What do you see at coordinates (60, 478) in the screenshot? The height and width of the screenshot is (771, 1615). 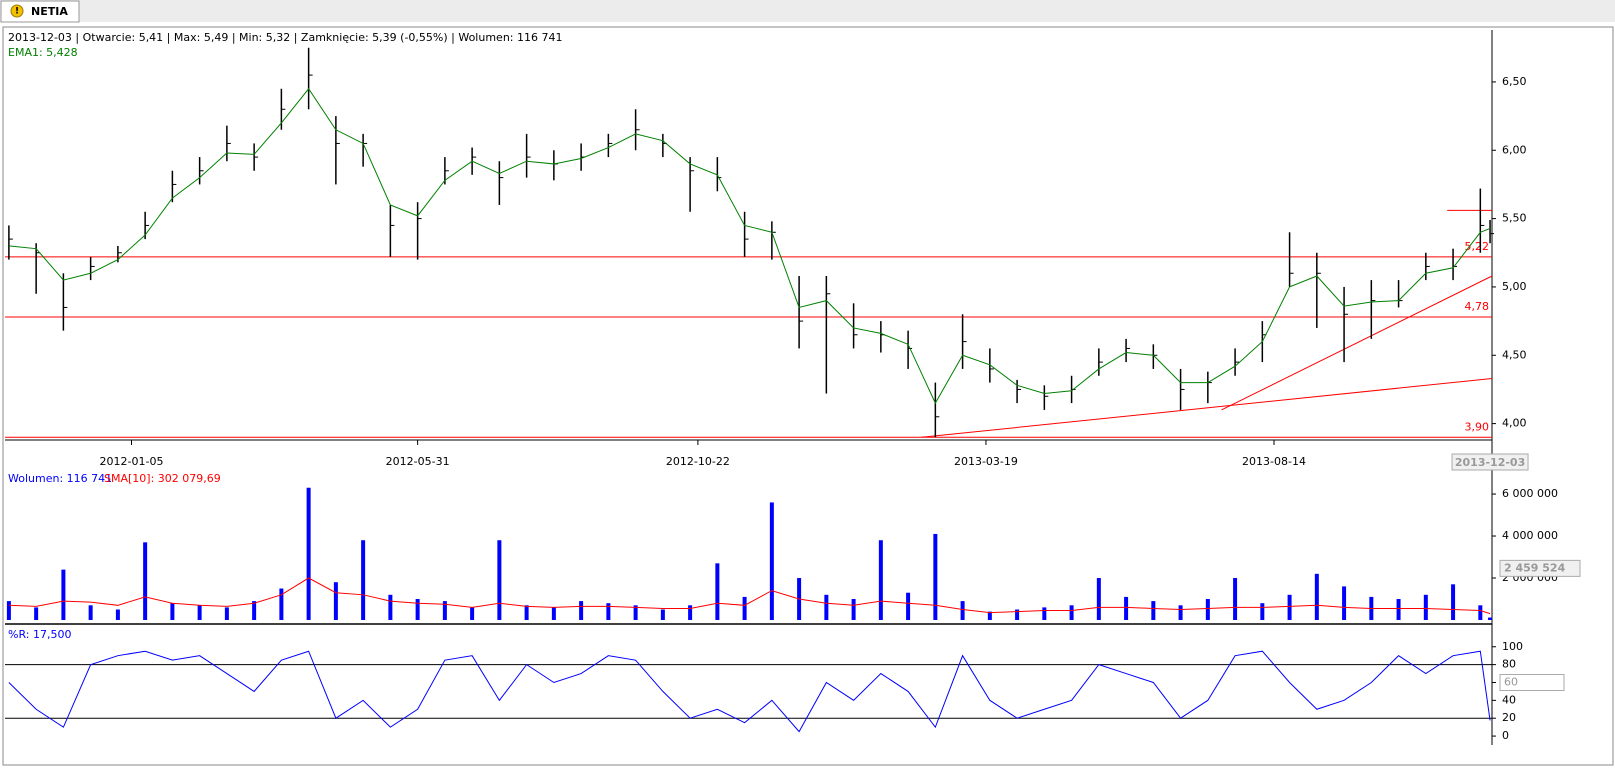 I see `volume-header: Wolumen: 116 741` at bounding box center [60, 478].